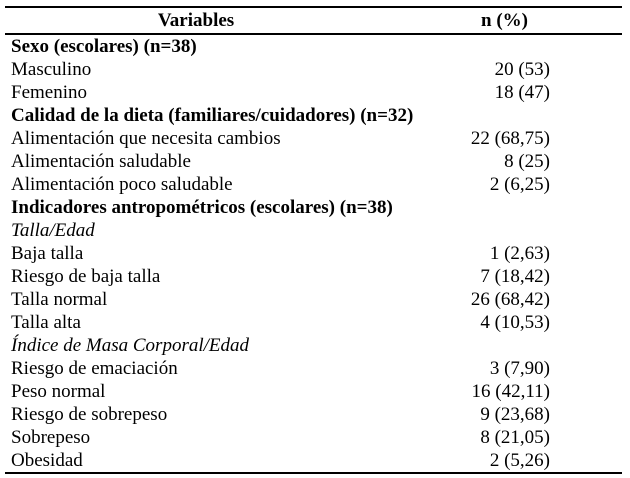 The image size is (630, 478). I want to click on table-row: Alimentación saludable 8 (25), so click(313, 161).